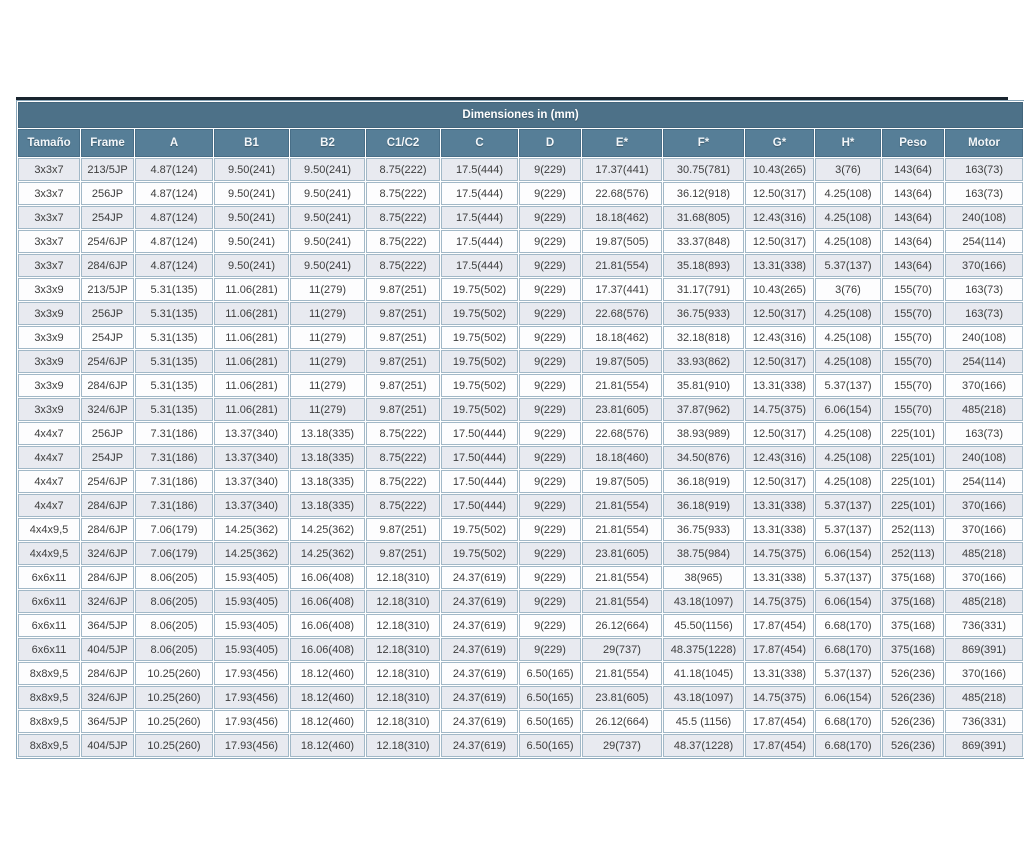  Describe the element at coordinates (49, 385) in the screenshot. I see `cell: 3x3x9` at that location.